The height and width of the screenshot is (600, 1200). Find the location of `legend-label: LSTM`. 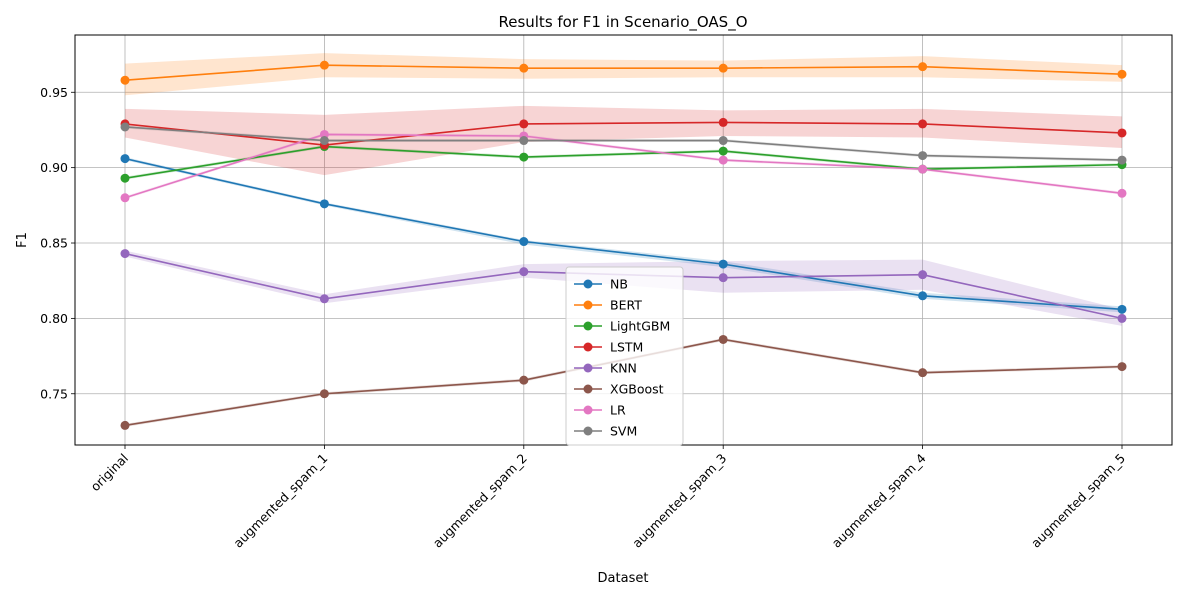

legend-label: LSTM is located at coordinates (626, 347).